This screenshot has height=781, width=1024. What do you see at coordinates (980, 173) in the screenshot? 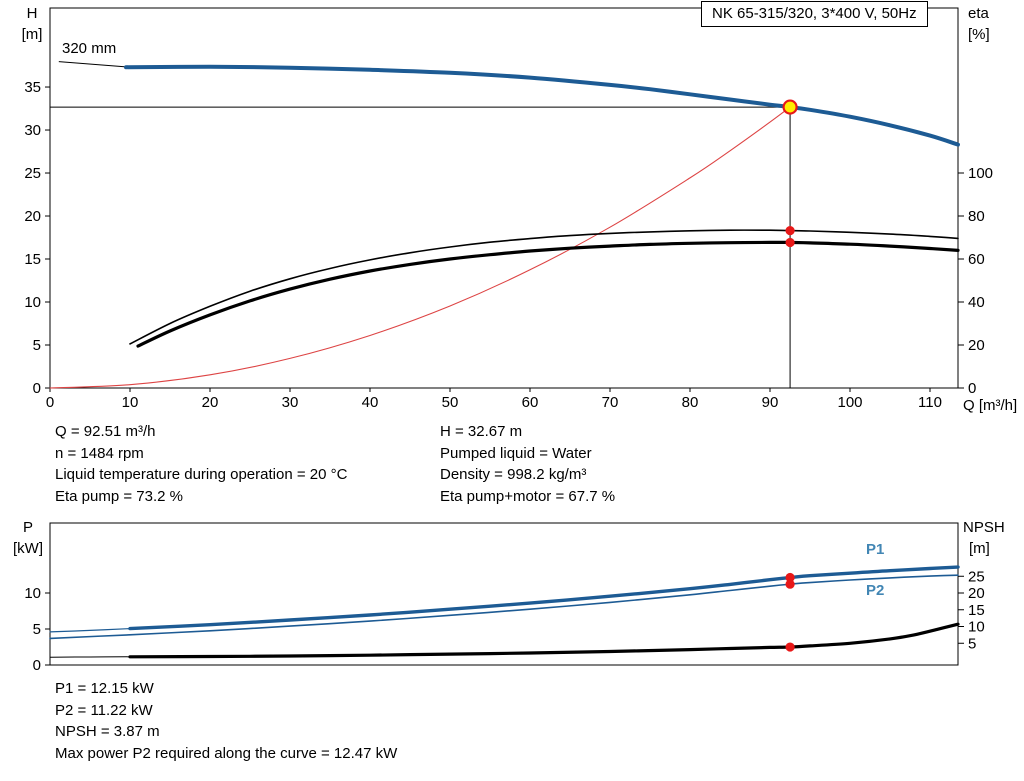
I see `y-right-tick-label: 100` at bounding box center [980, 173].